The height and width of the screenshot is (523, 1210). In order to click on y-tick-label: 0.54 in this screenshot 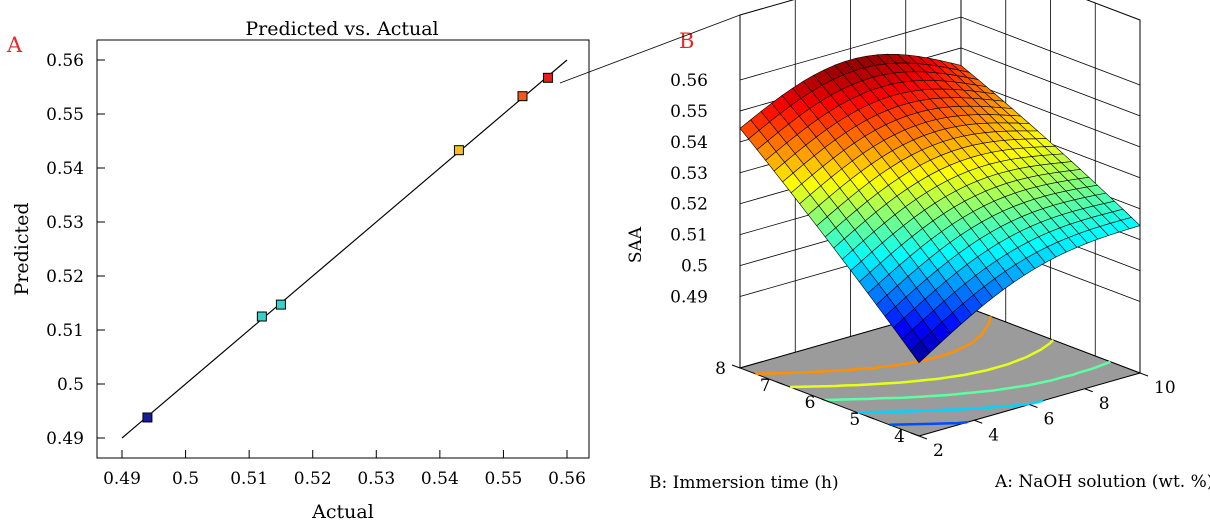, I will do `click(65, 169)`.